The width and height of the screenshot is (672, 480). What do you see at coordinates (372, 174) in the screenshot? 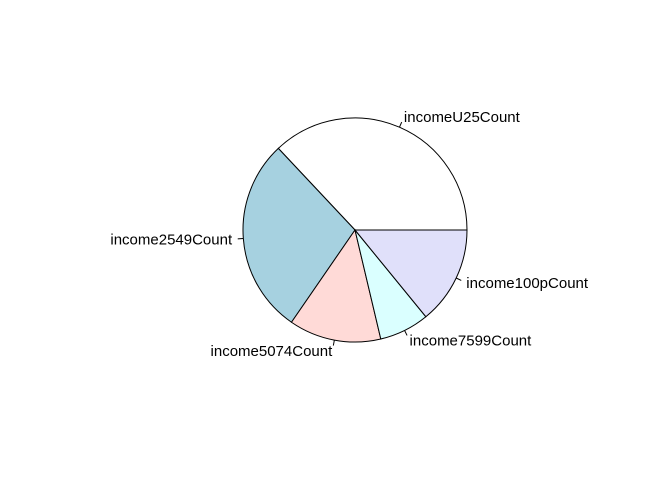
I see `pie-slice-incomeU25Count` at bounding box center [372, 174].